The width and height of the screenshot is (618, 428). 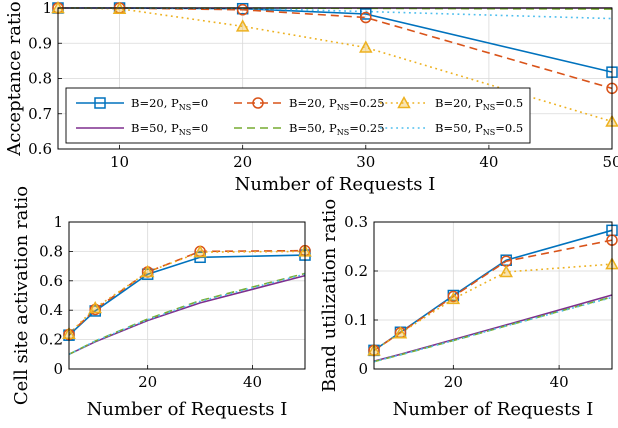 What do you see at coordinates (21, 295) in the screenshot?
I see `y-axis-label: Cell site activation ratio` at bounding box center [21, 295].